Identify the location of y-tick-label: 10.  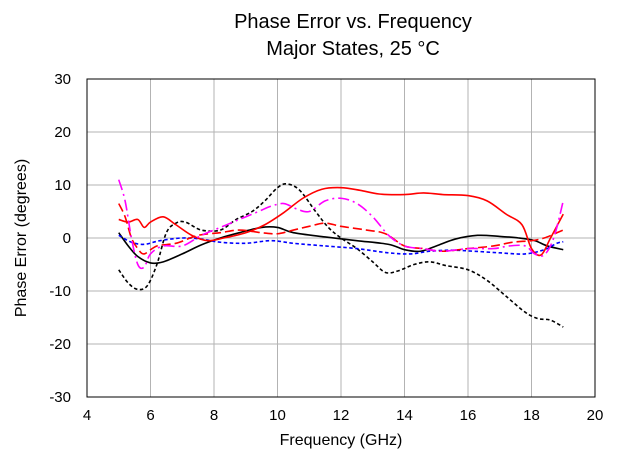
(62, 185).